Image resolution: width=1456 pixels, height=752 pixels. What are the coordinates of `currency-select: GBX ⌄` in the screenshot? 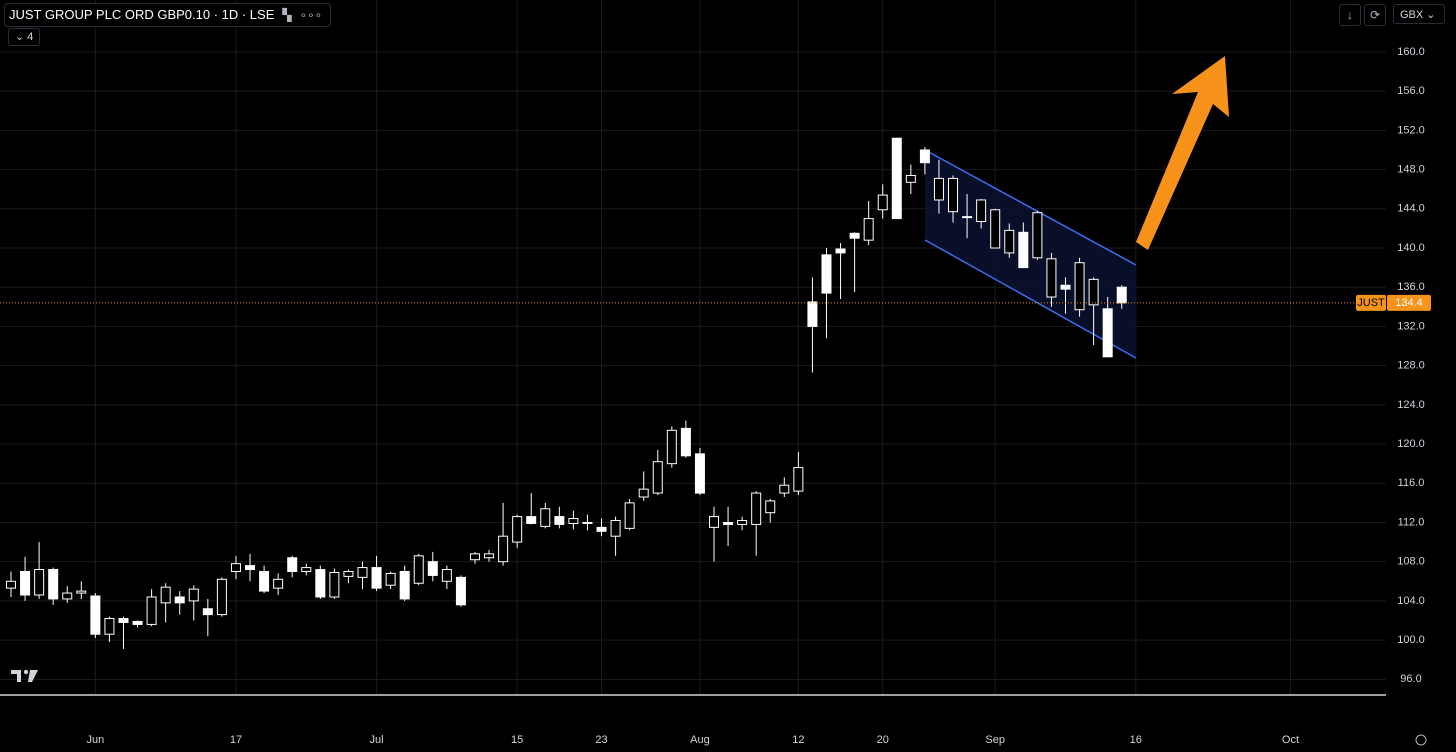 It's located at (1419, 14).